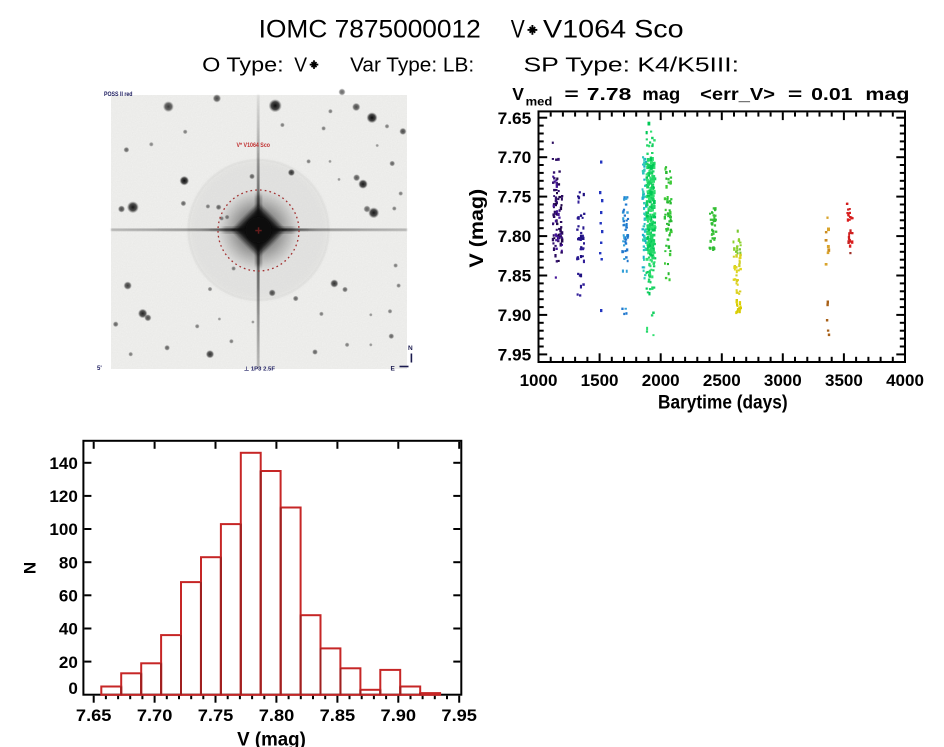 The image size is (944, 747). What do you see at coordinates (613, 30) in the screenshot?
I see `svg-text: V1064 Sco` at bounding box center [613, 30].